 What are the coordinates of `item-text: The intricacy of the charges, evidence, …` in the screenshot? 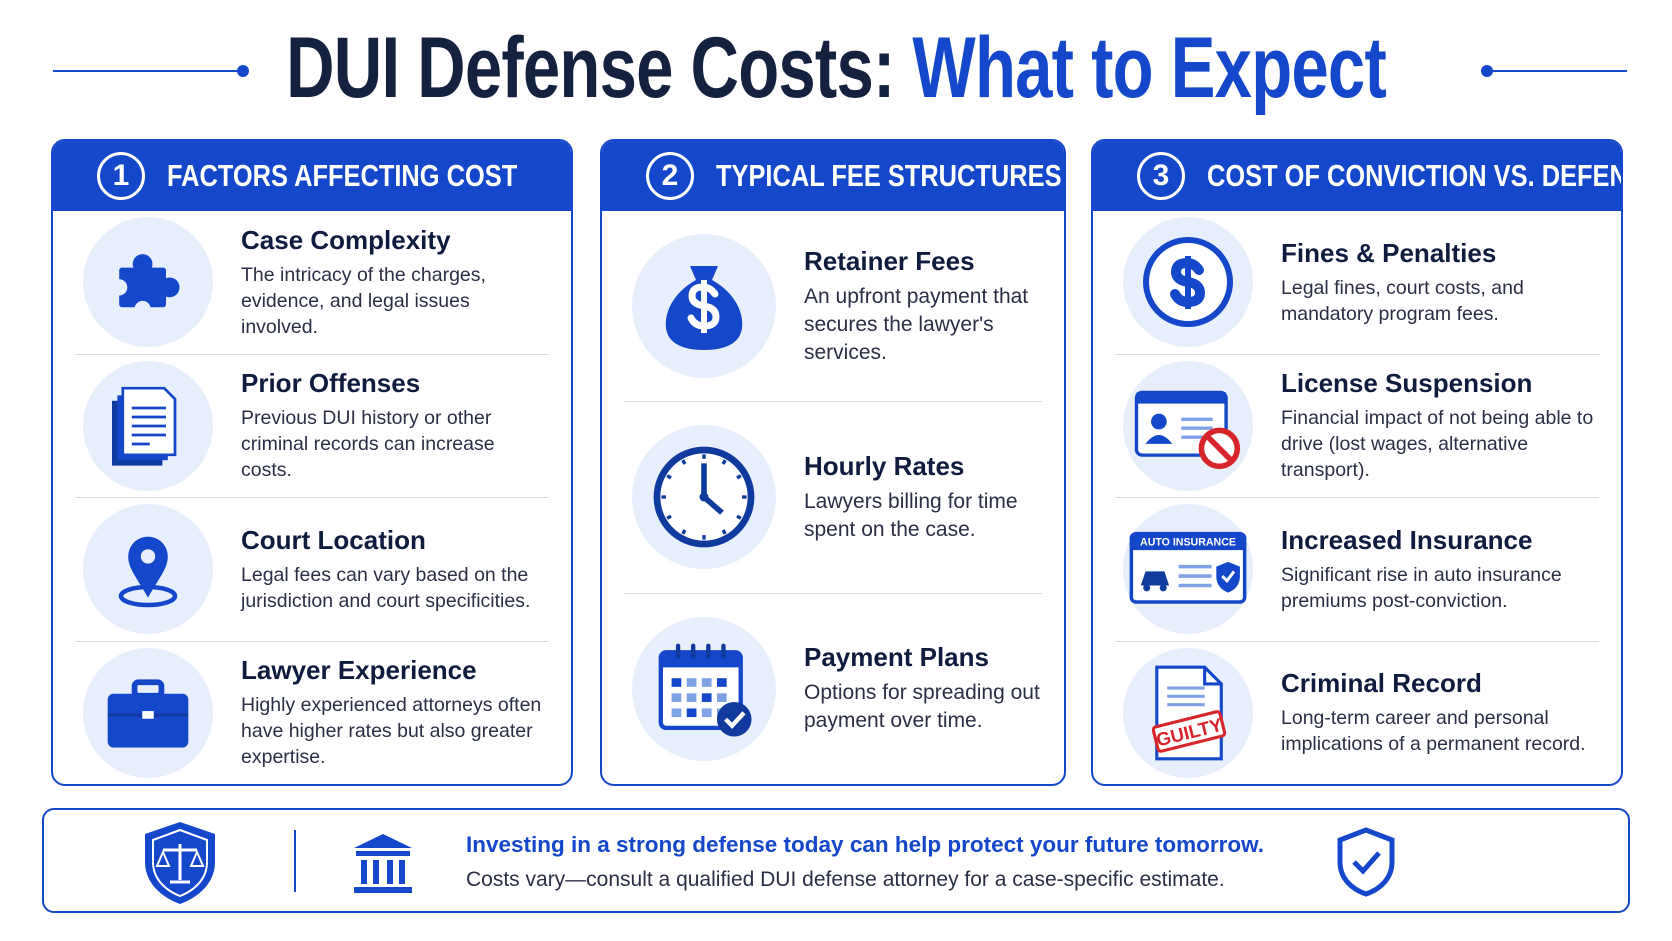 It's located at (363, 300).